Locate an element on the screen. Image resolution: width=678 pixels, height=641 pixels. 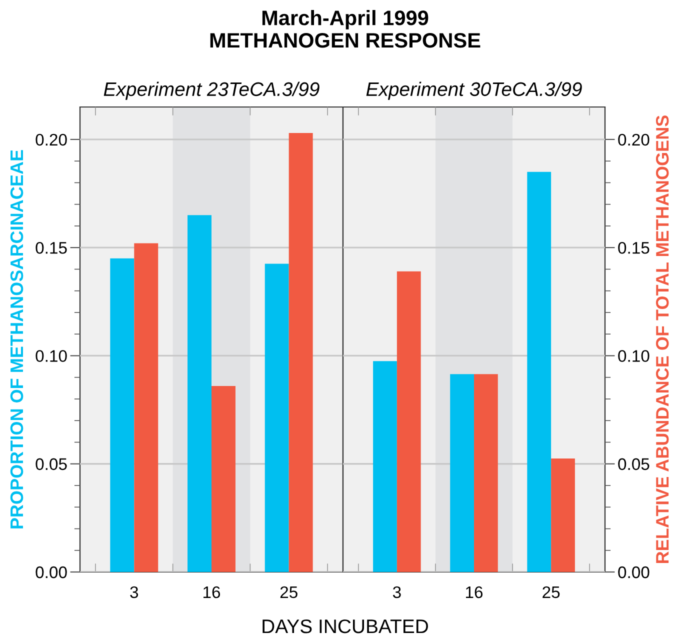
y2-axis-title: RELATIVE ABUNDANCE OF TOTAL METHANOGENS is located at coordinates (662, 339).